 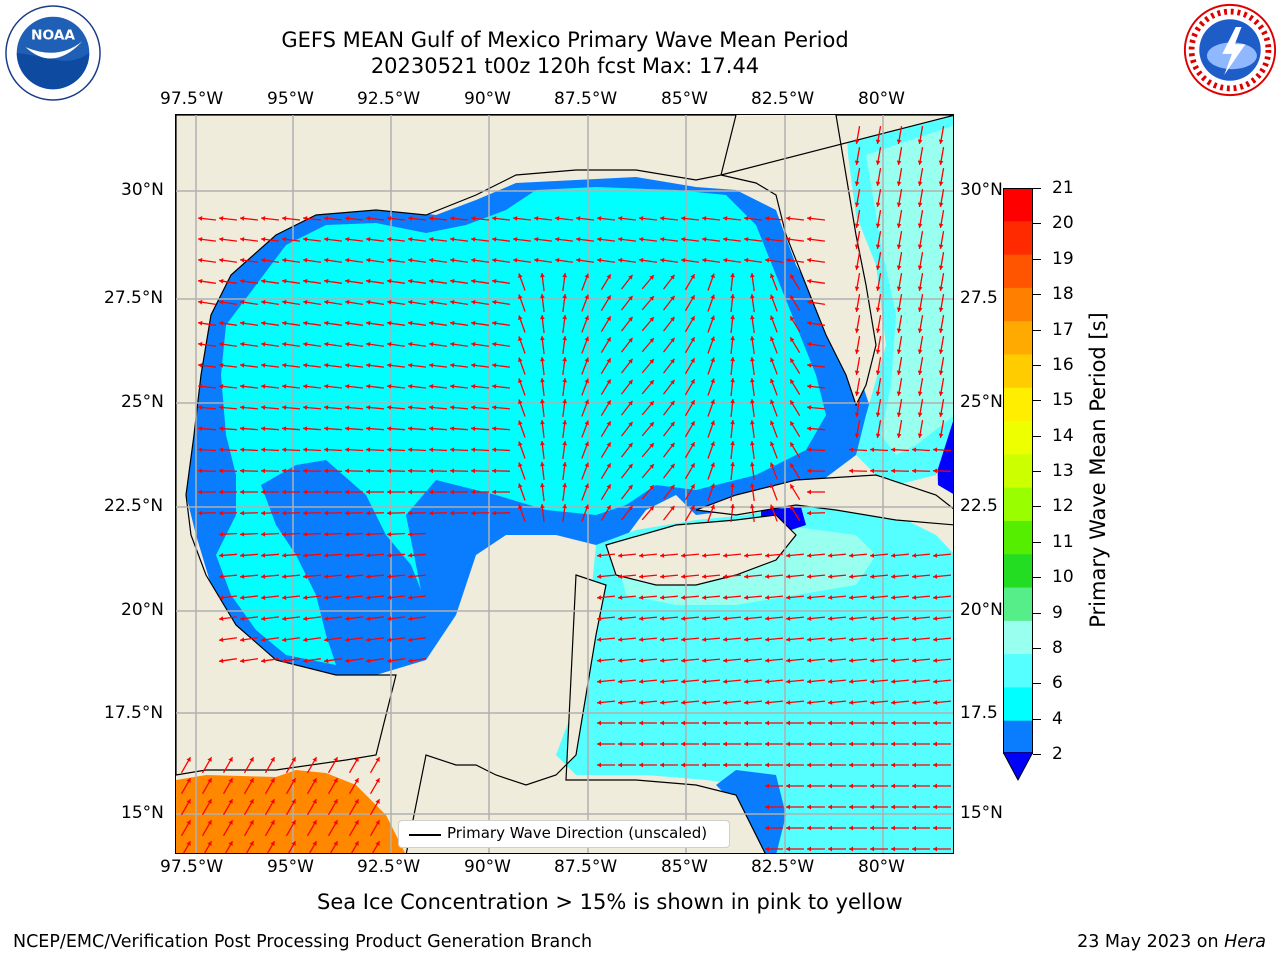 What do you see at coordinates (684, 867) in the screenshot?
I see `lon-tick: 85°W` at bounding box center [684, 867].